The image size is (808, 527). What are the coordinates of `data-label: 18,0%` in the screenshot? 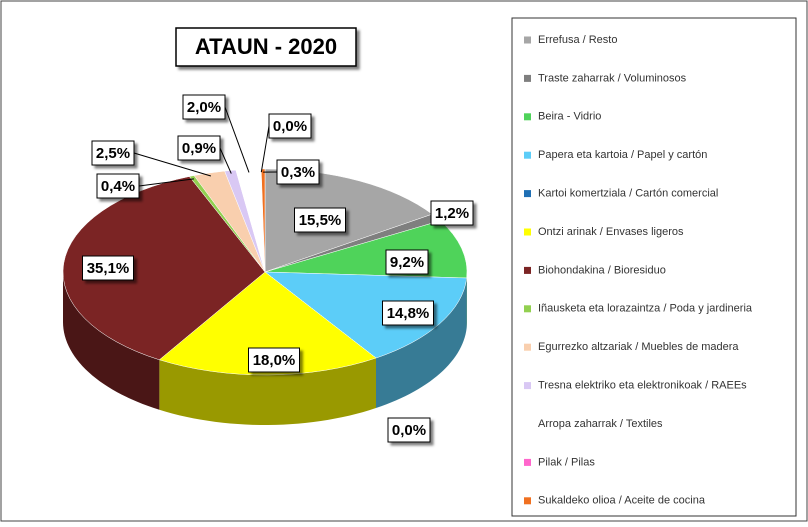 It's located at (274, 360).